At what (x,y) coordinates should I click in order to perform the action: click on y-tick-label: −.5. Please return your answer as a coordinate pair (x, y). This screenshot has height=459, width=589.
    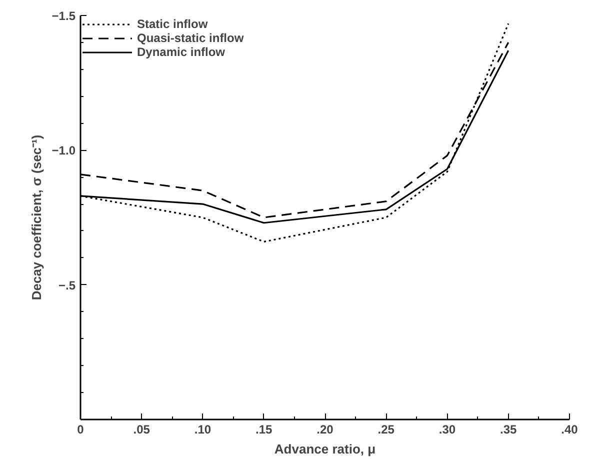
    Looking at the image, I should click on (67, 285).